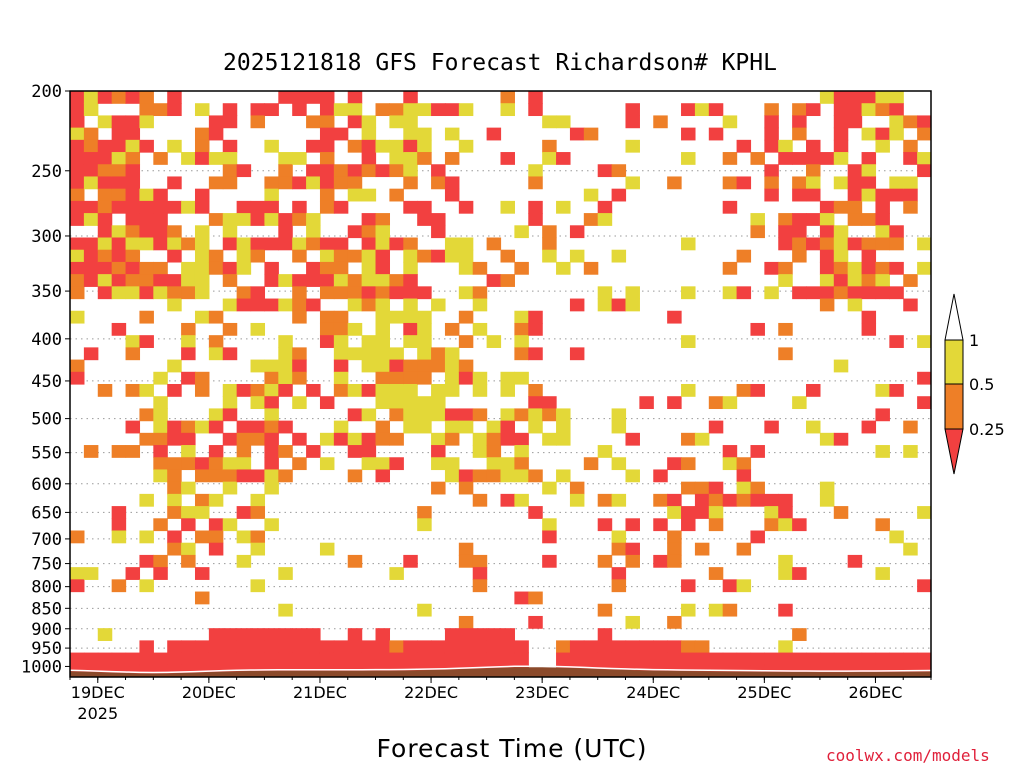 This screenshot has height=768, width=1024. What do you see at coordinates (46, 340) in the screenshot?
I see `y-tick-label: 400` at bounding box center [46, 340].